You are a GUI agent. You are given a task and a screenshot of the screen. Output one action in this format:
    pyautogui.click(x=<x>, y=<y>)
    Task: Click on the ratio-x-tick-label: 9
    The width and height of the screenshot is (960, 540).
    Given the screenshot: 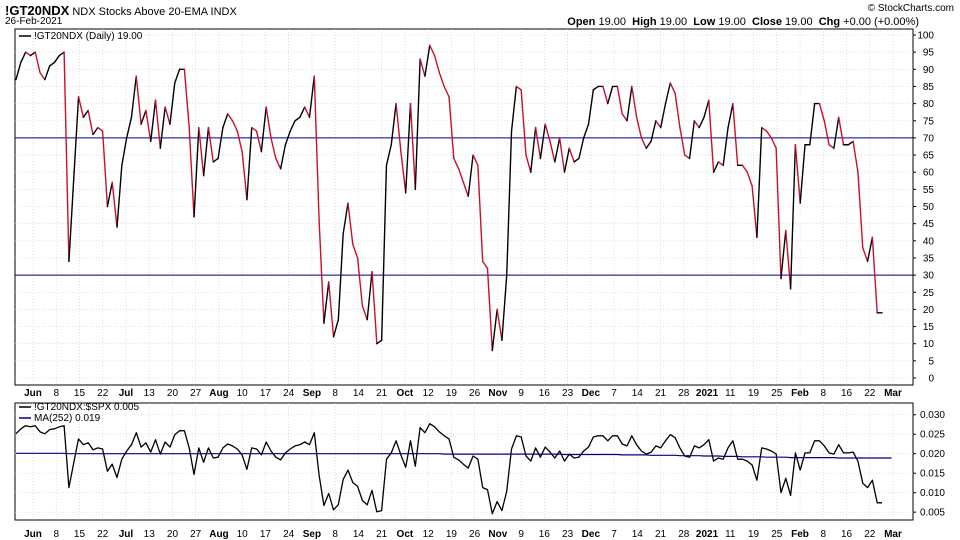 What is the action you would take?
    pyautogui.click(x=521, y=534)
    